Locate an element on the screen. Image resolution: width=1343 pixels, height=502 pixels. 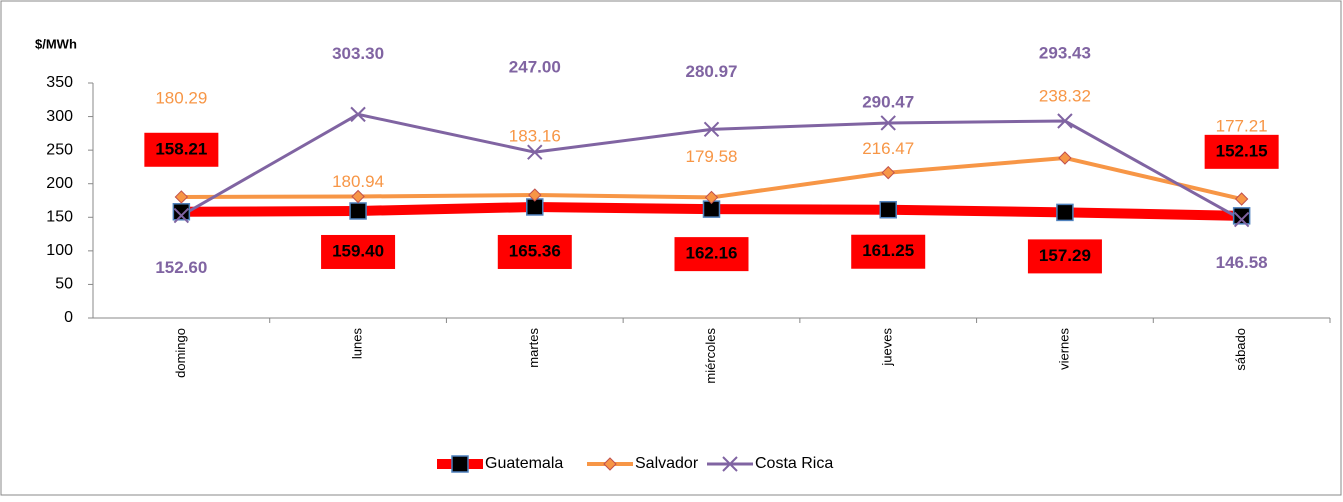
data-label: 247.00 is located at coordinates (535, 67).